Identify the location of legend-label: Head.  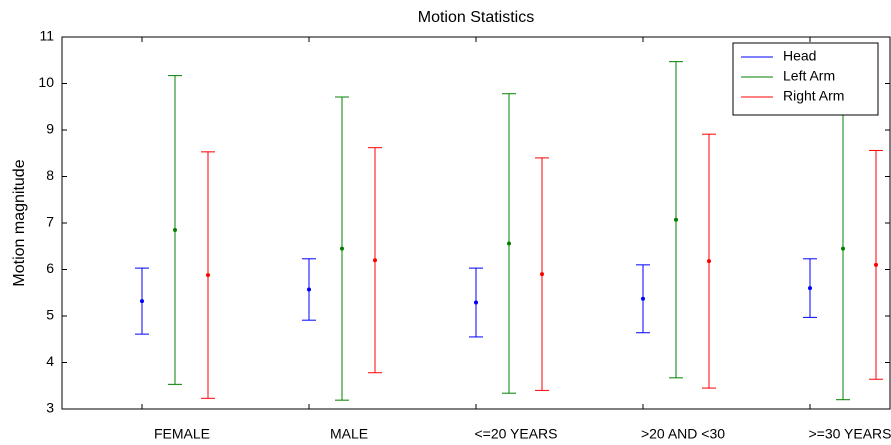
(799, 56).